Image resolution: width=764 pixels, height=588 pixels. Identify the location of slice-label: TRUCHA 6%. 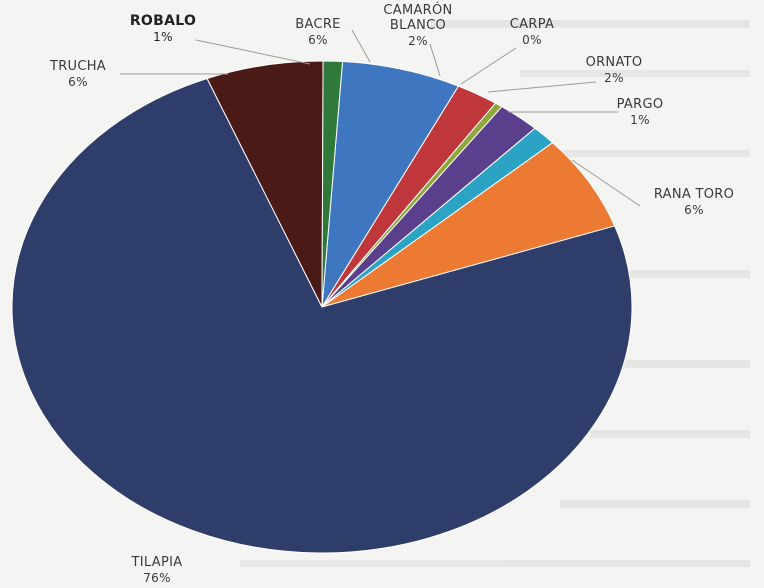
(77, 74).